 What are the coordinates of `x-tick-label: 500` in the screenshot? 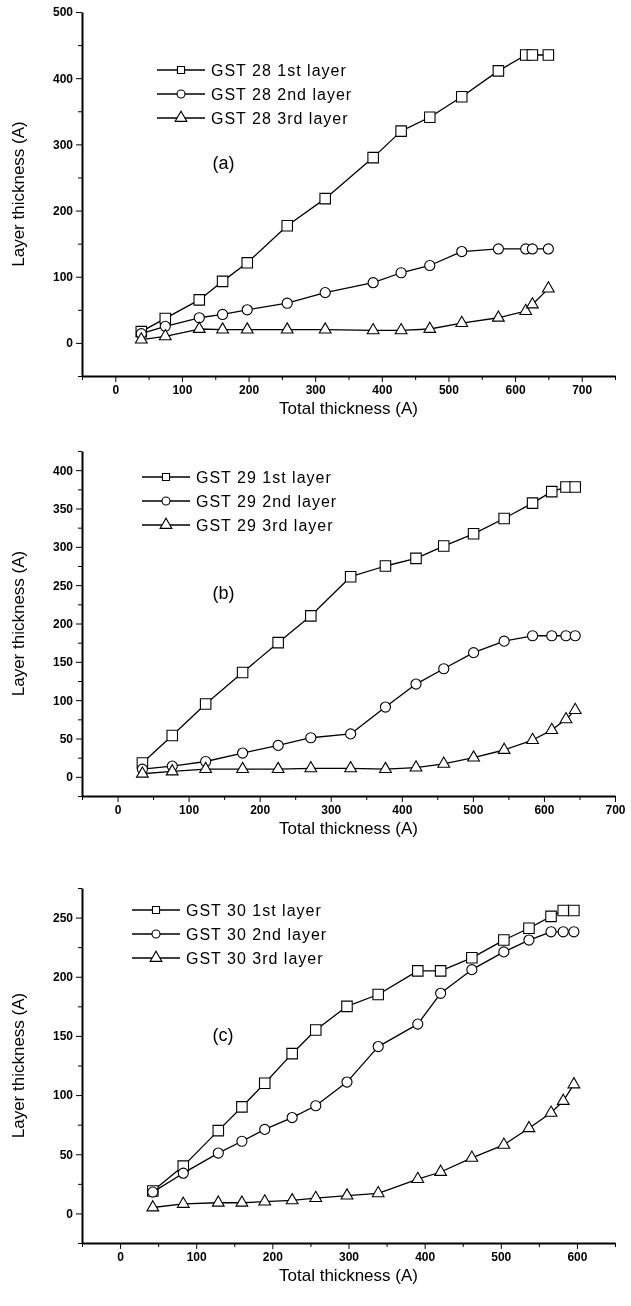 It's located at (449, 389).